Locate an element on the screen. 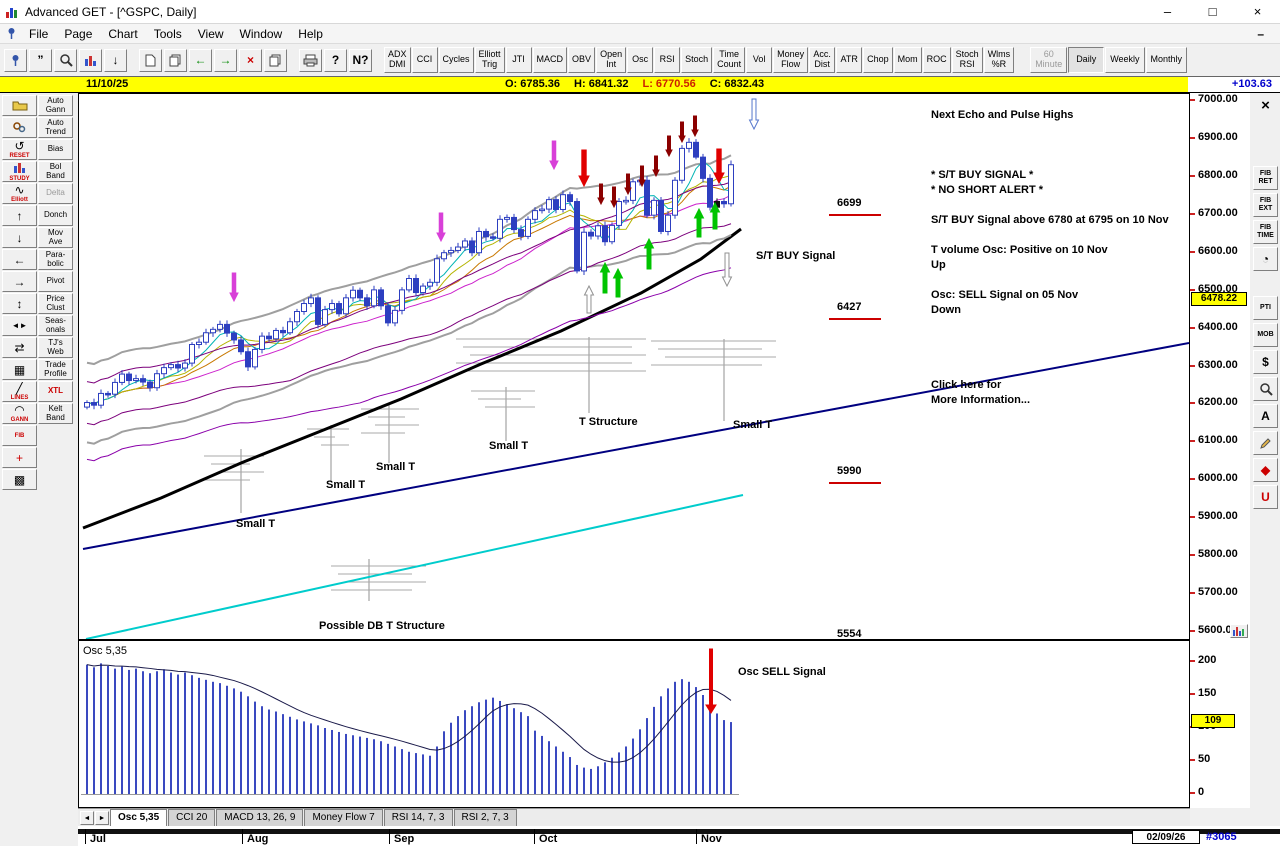 The height and width of the screenshot is (846, 1280). indicator-obv: OBV is located at coordinates (582, 60).